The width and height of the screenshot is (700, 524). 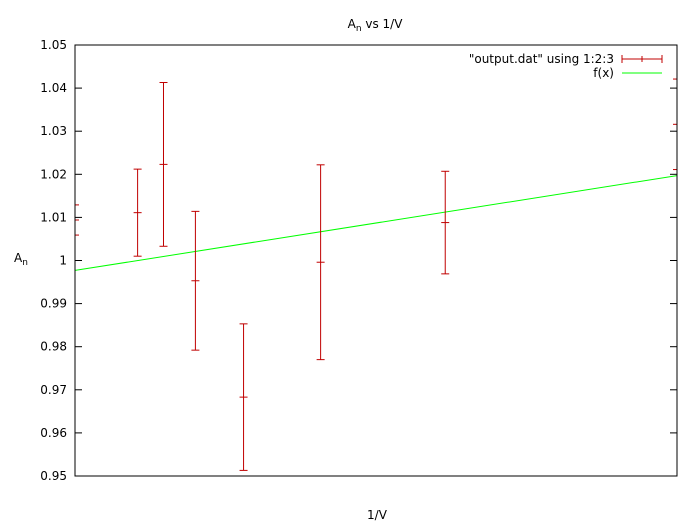 I want to click on legend-label-data: "output.dat" using 1:2:3, so click(x=541, y=59).